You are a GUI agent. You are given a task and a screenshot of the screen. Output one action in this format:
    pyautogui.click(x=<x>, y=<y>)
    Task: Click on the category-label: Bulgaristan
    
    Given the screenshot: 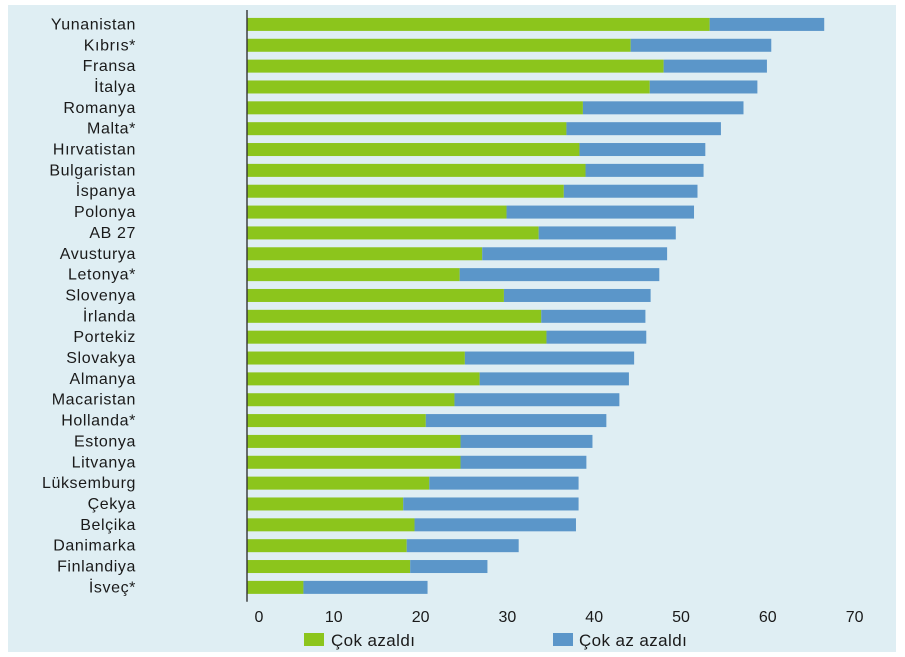 What is the action you would take?
    pyautogui.click(x=92, y=170)
    